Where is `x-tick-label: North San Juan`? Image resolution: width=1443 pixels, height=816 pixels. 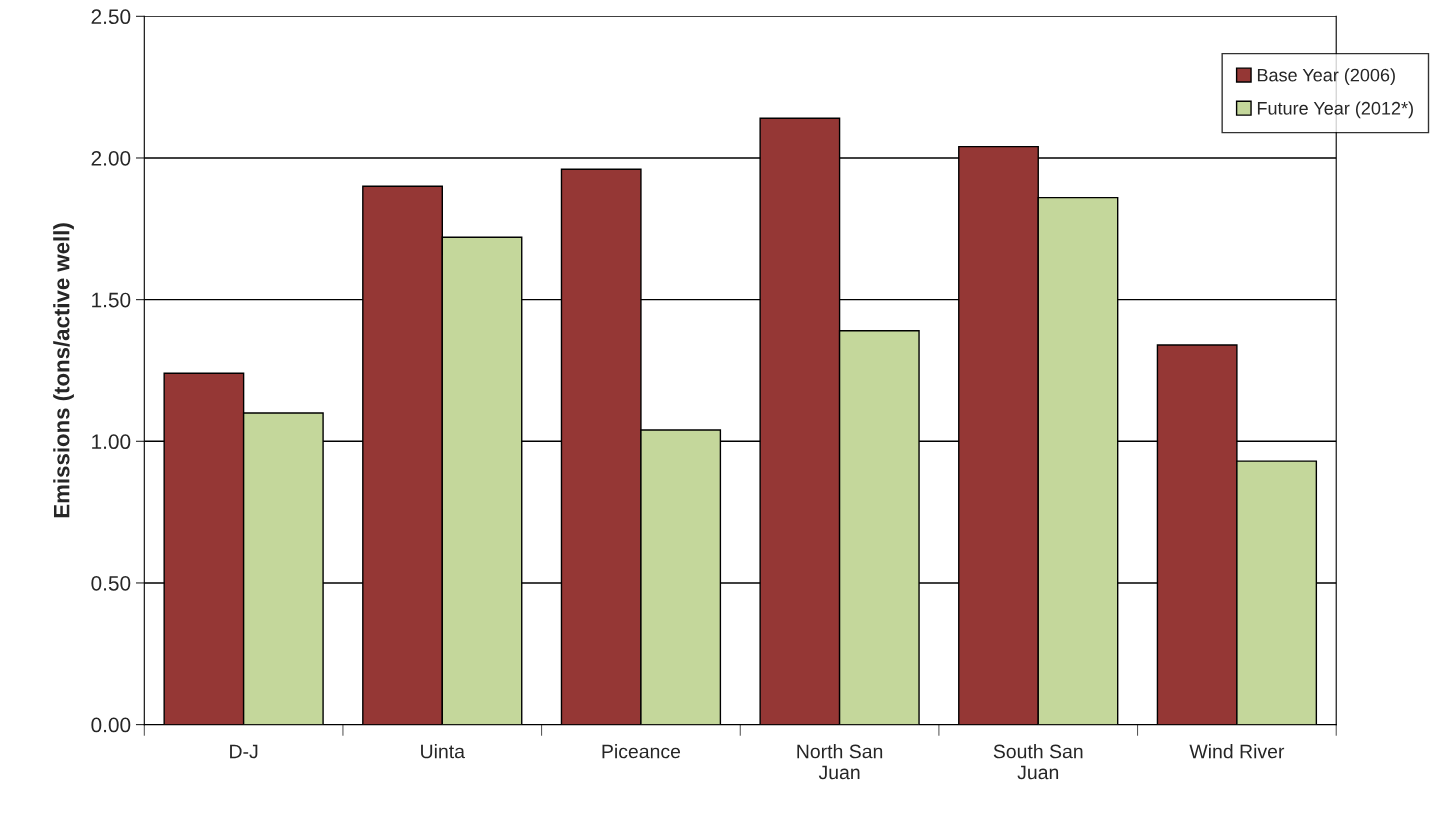 x-tick-label: North San Juan is located at coordinates (840, 762).